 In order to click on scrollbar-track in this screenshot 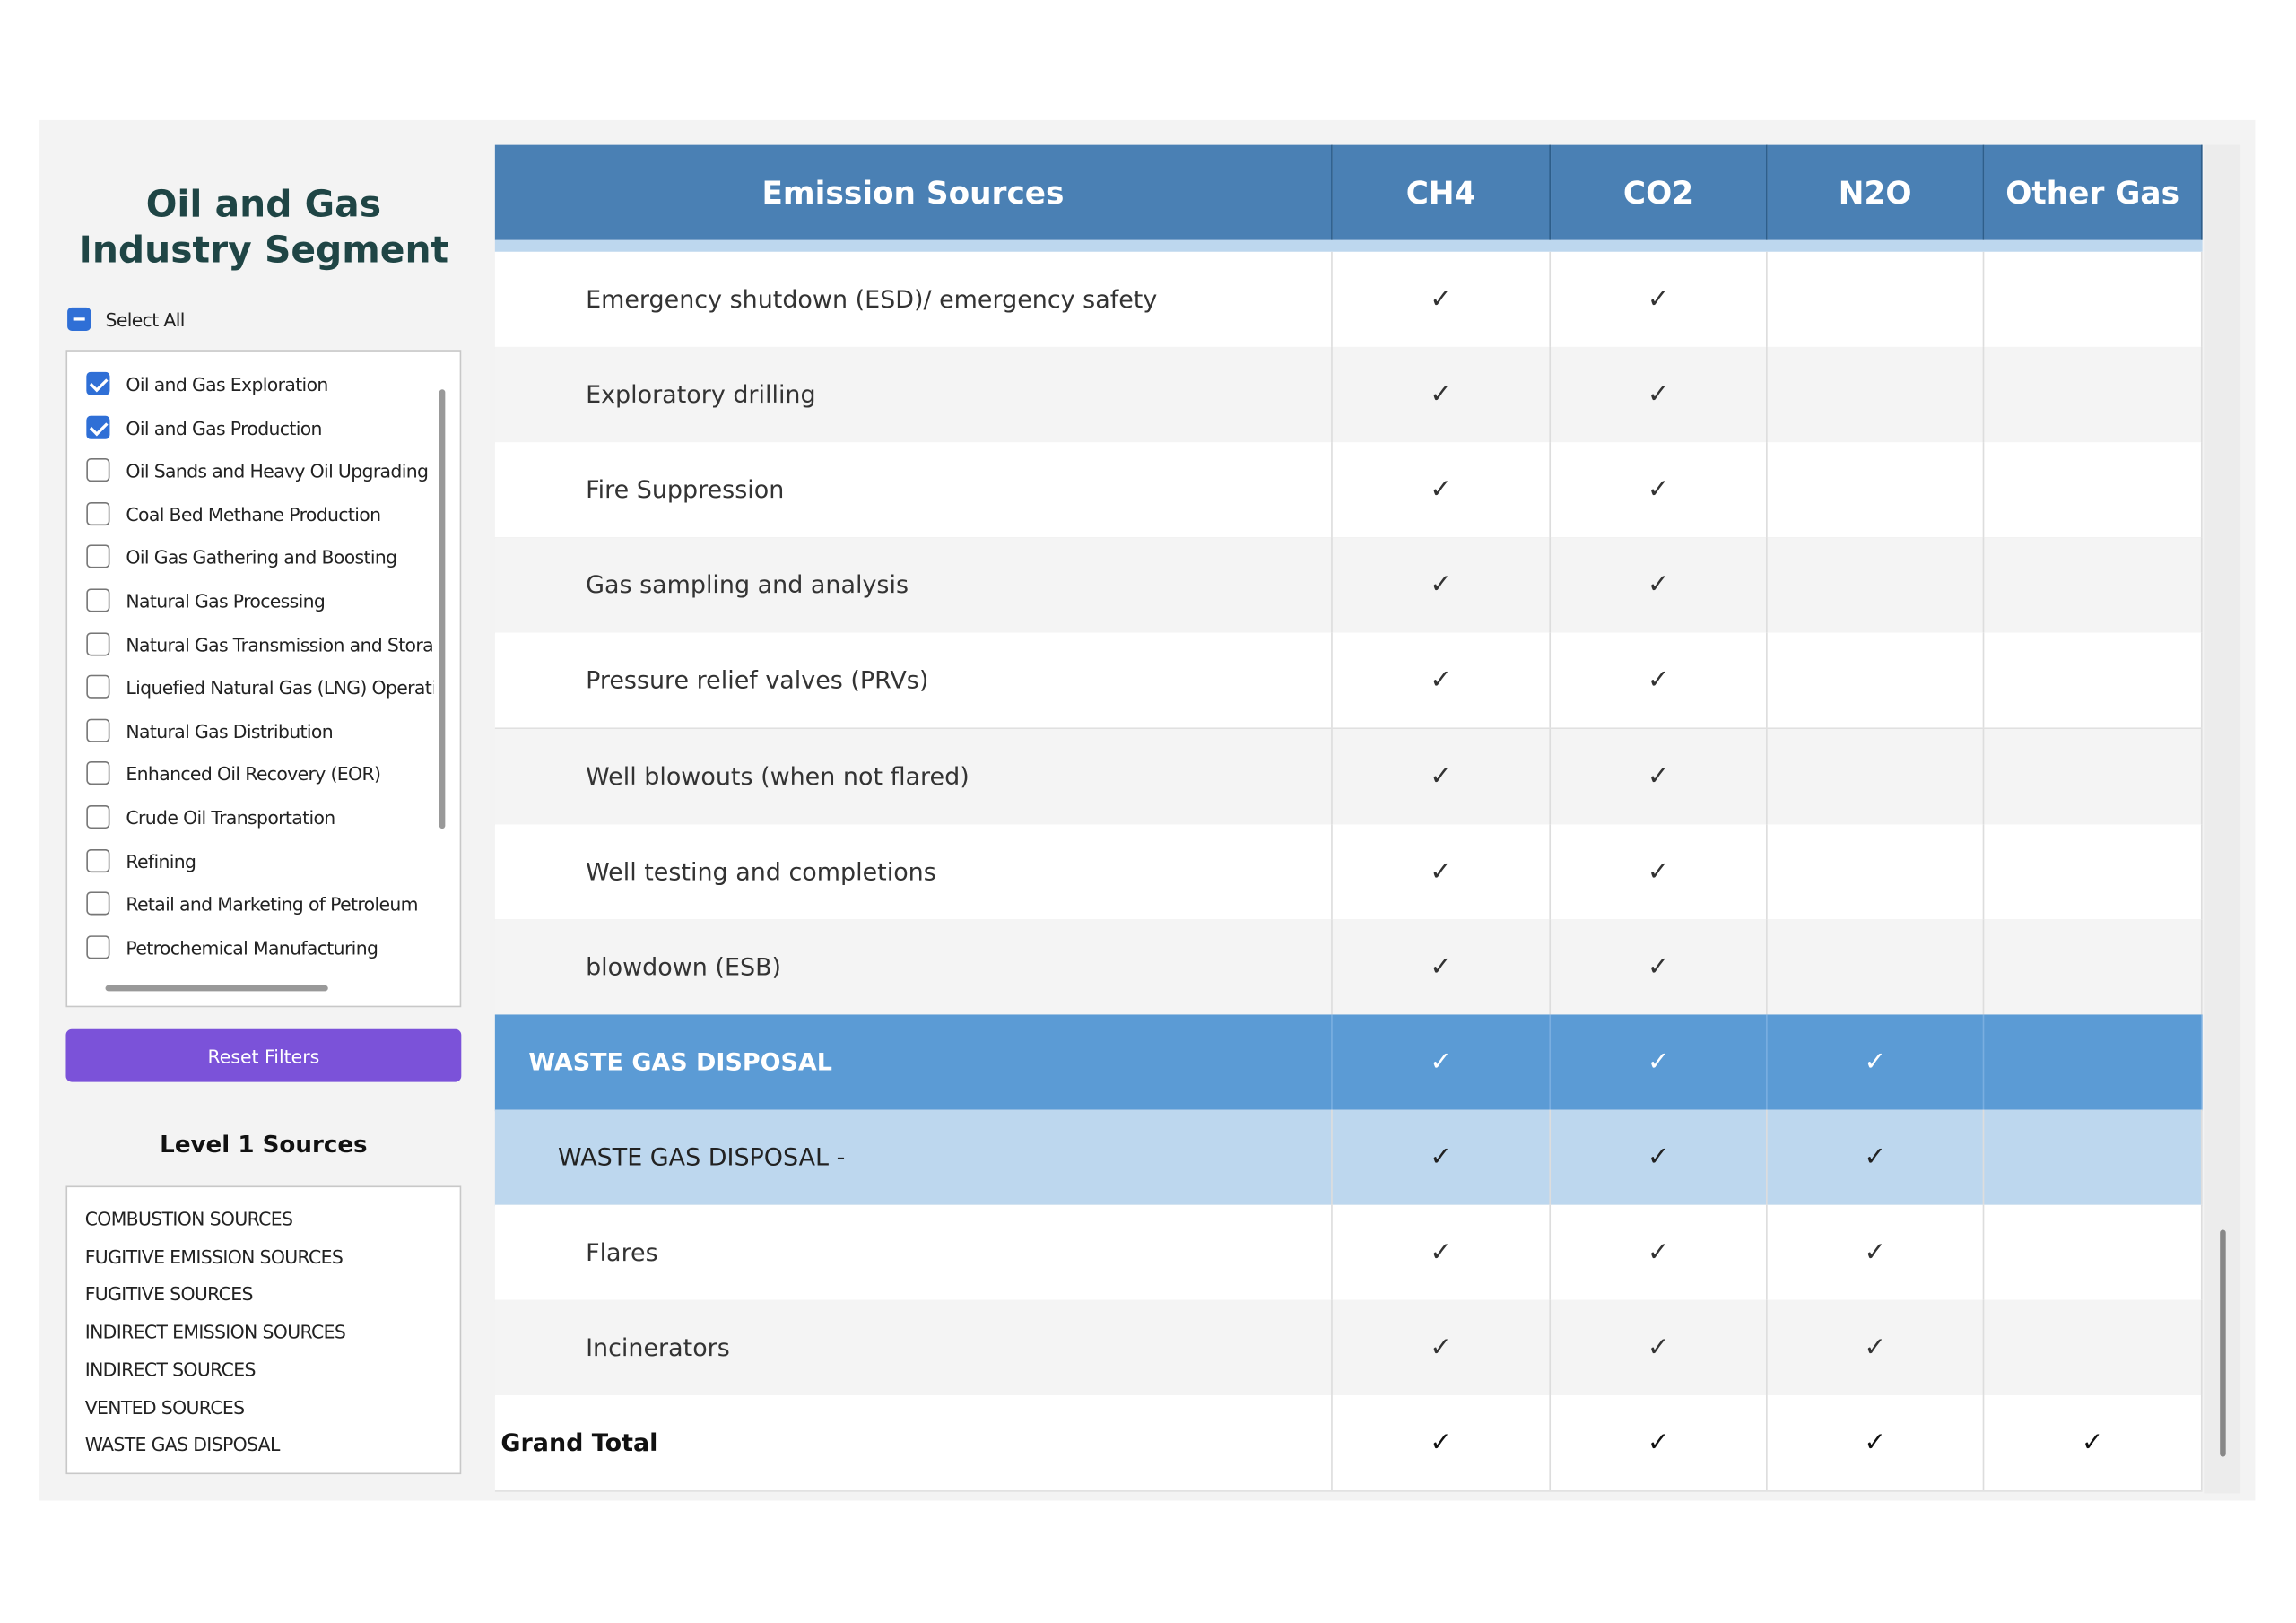, I will do `click(2222, 819)`.